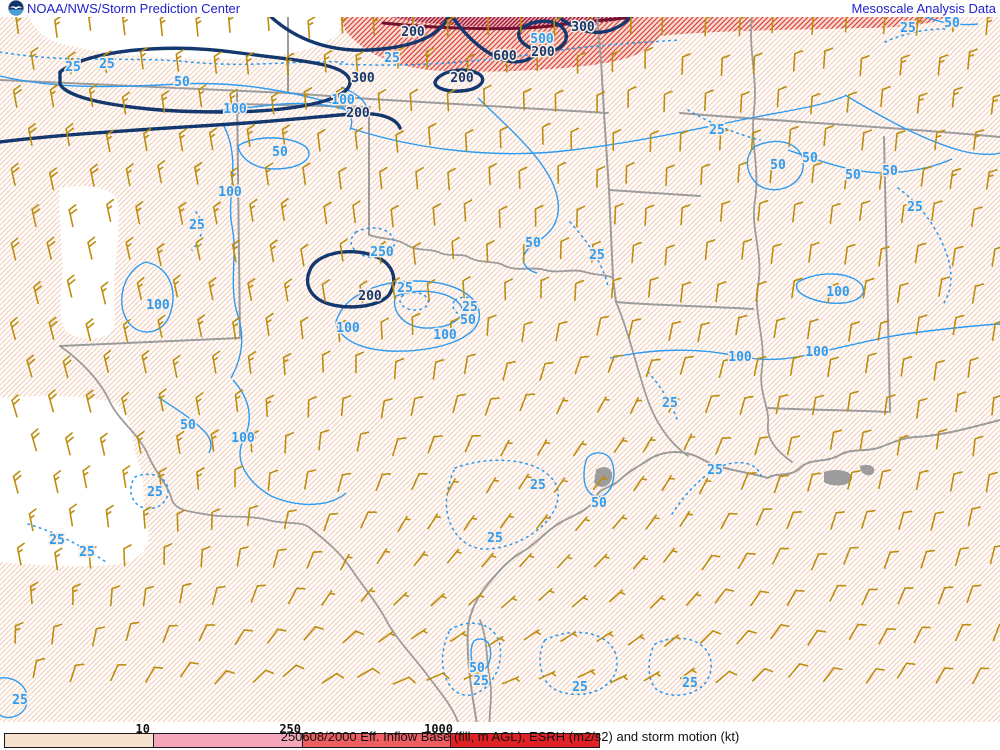 The height and width of the screenshot is (750, 1000). I want to click on legend-tick-label: 250, so click(290, 729).